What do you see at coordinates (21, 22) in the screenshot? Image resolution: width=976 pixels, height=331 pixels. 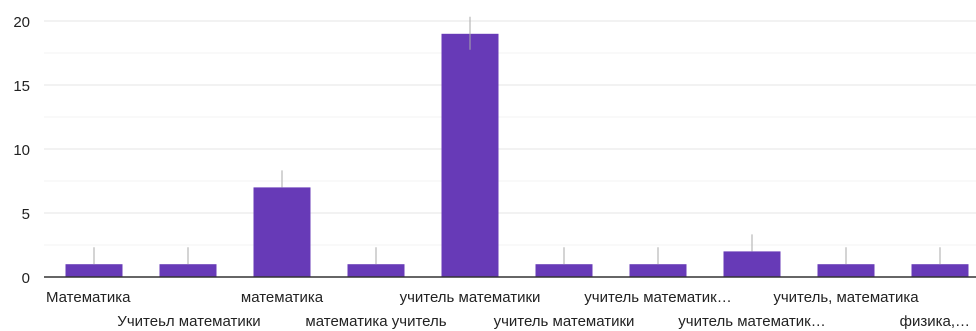 I see `y-tick-label: 20` at bounding box center [21, 22].